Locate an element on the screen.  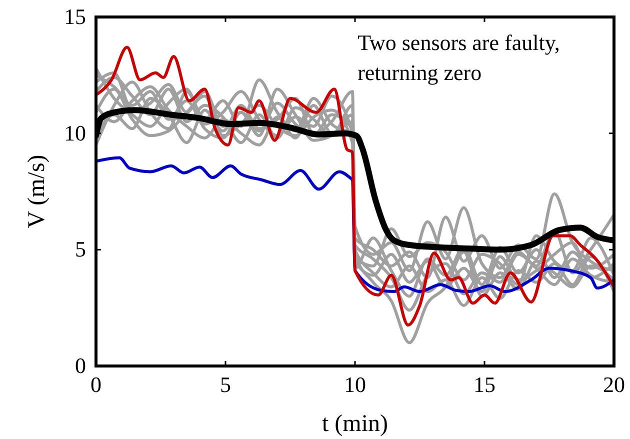
x-axis-title: t (min) is located at coordinates (355, 424).